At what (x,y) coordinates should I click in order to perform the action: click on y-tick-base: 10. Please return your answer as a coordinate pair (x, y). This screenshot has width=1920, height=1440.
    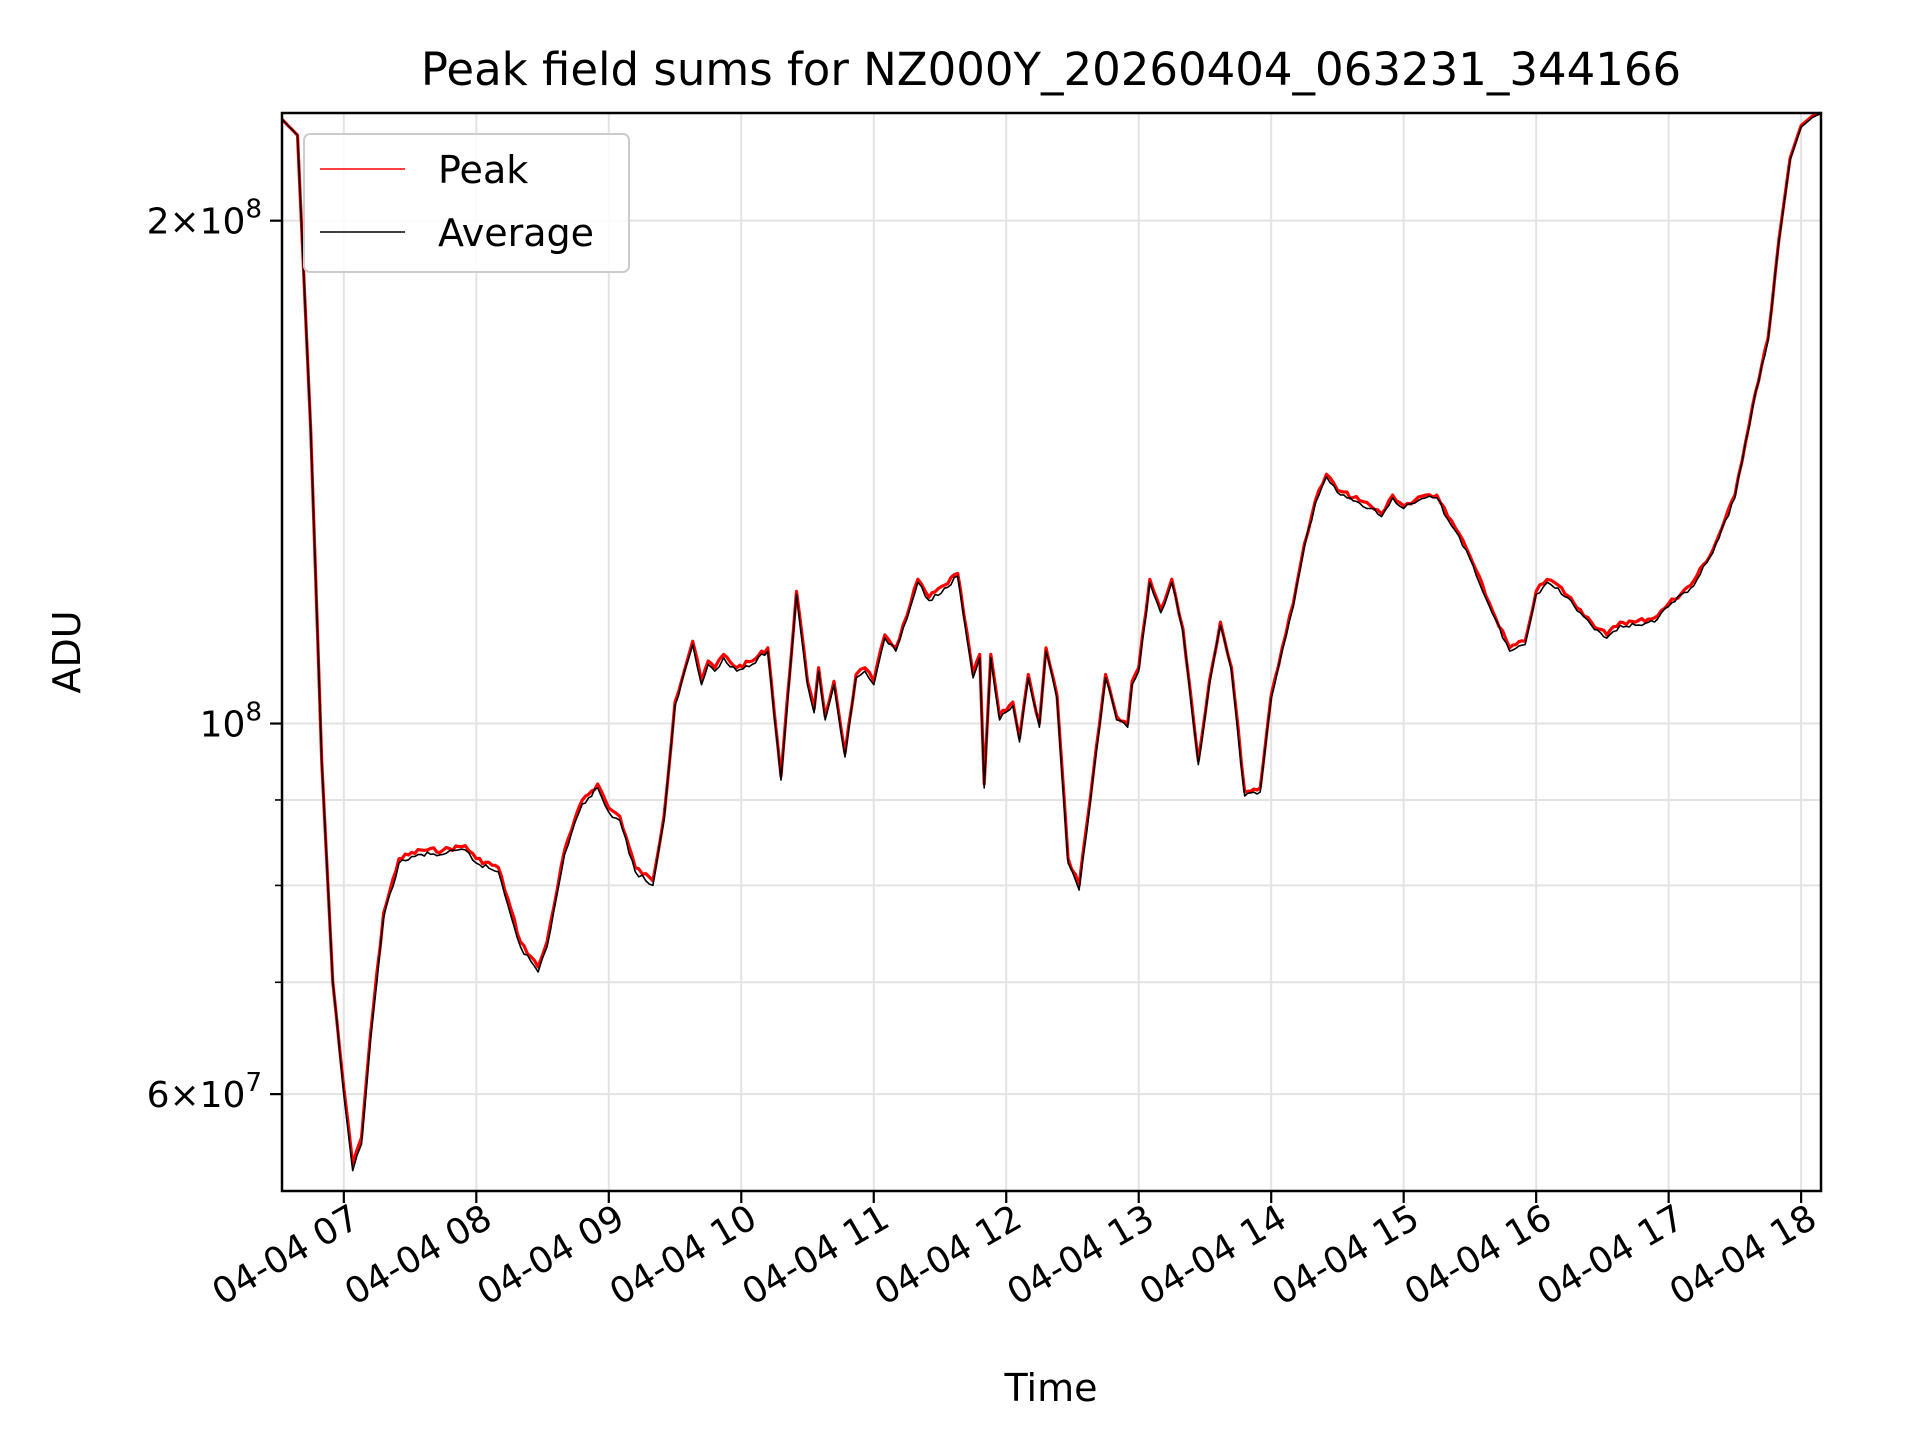
    Looking at the image, I should click on (223, 725).